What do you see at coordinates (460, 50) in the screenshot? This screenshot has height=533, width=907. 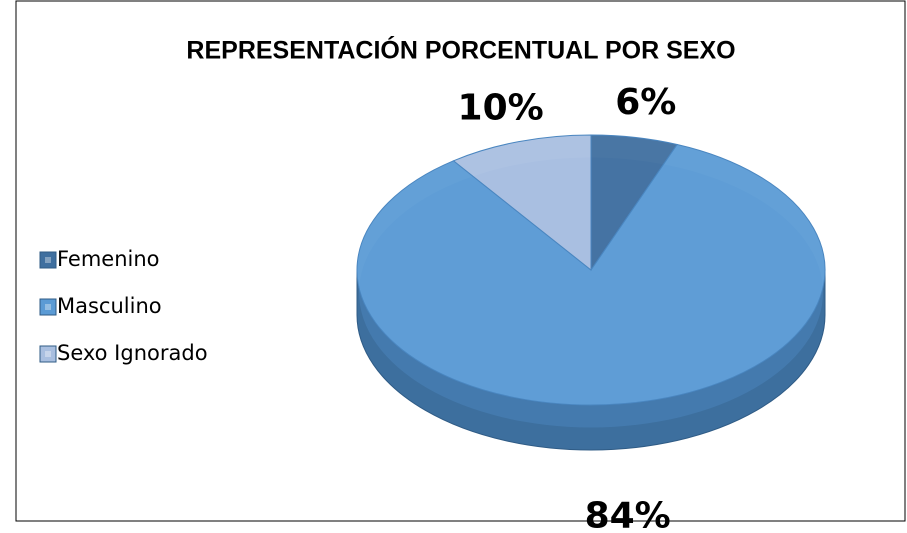 I see `chart-title: REPRESENTACIÓN PORCENTUAL POR SEXO` at bounding box center [460, 50].